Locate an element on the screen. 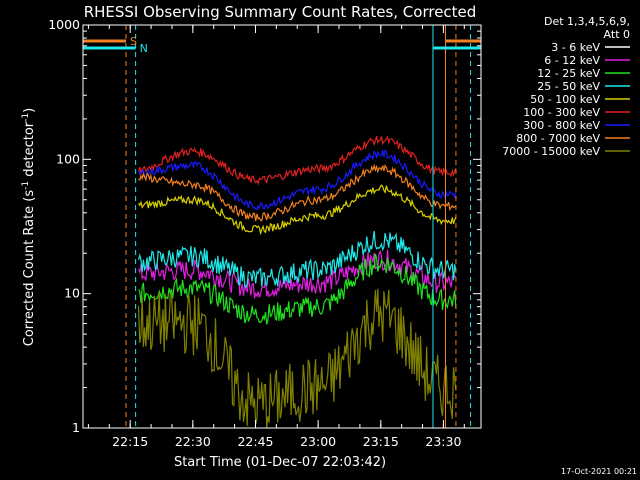 Image resolution: width=640 pixels, height=480 pixels. x-tick-label: 22:15 is located at coordinates (130, 441).